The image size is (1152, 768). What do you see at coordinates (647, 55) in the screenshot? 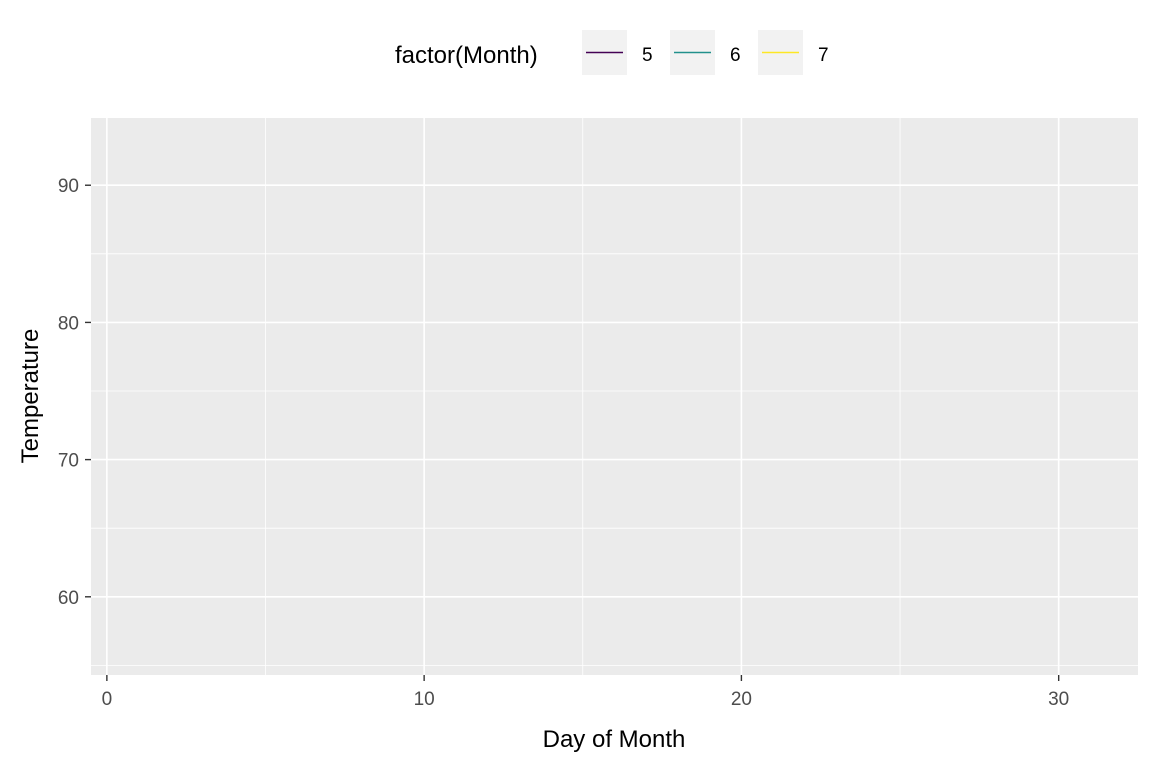
I see `legend-label-5: 5` at bounding box center [647, 55].